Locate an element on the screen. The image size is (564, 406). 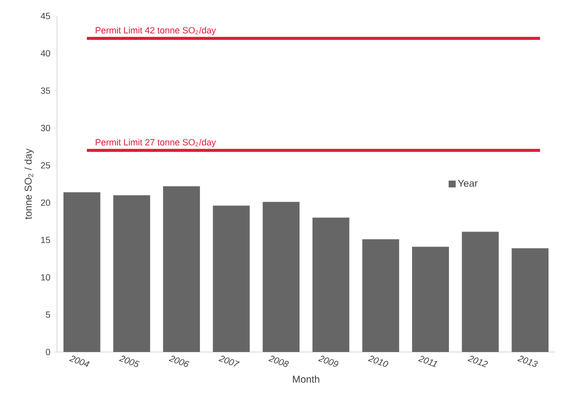
y-tick-label: 25 is located at coordinates (45, 165).